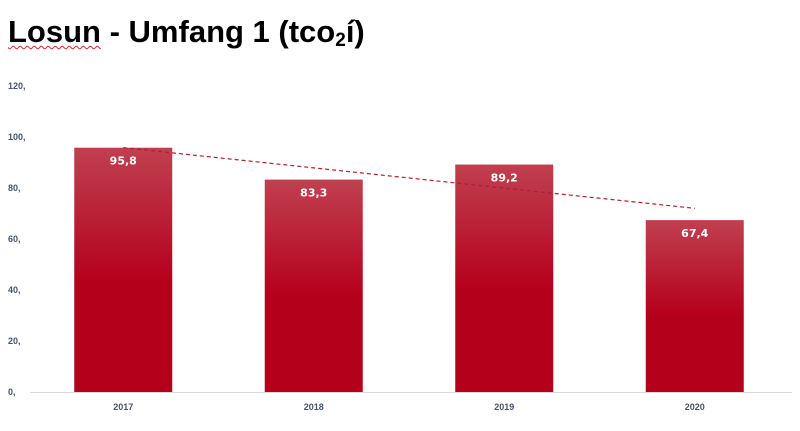  What do you see at coordinates (504, 407) in the screenshot?
I see `x-tick-label: 2019` at bounding box center [504, 407].